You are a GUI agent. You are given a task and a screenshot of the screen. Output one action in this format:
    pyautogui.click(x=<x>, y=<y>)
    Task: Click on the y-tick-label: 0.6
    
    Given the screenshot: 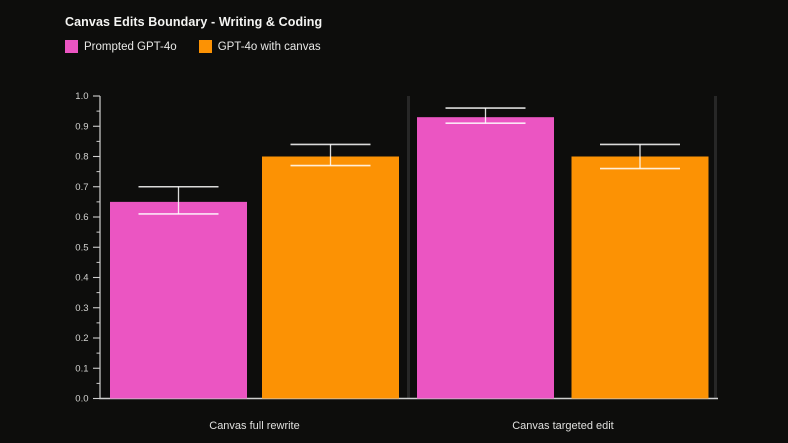 What is the action you would take?
    pyautogui.click(x=81, y=217)
    